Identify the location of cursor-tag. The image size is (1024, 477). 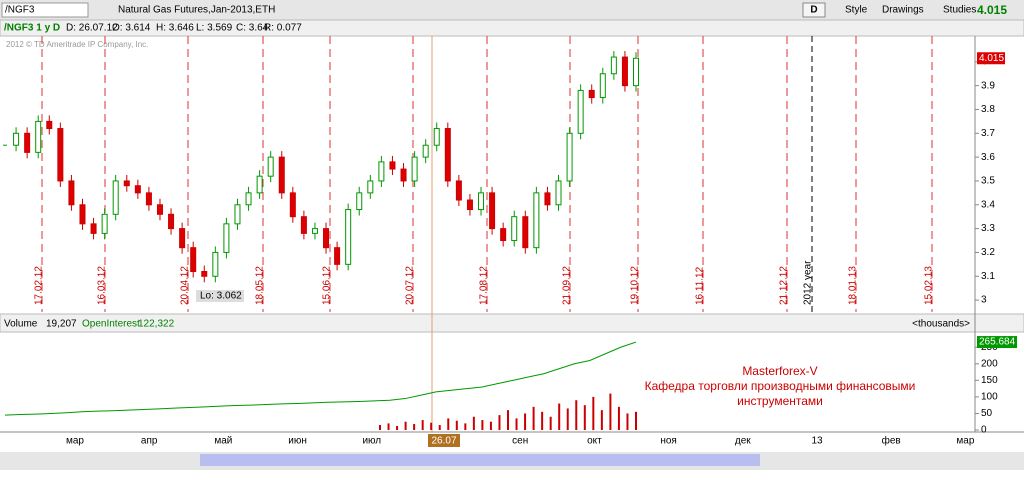
(444, 440).